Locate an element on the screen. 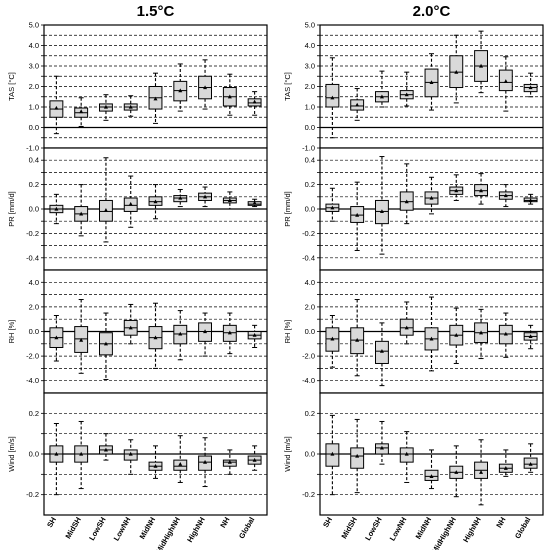  column-title: 1.5°C is located at coordinates (156, 11).